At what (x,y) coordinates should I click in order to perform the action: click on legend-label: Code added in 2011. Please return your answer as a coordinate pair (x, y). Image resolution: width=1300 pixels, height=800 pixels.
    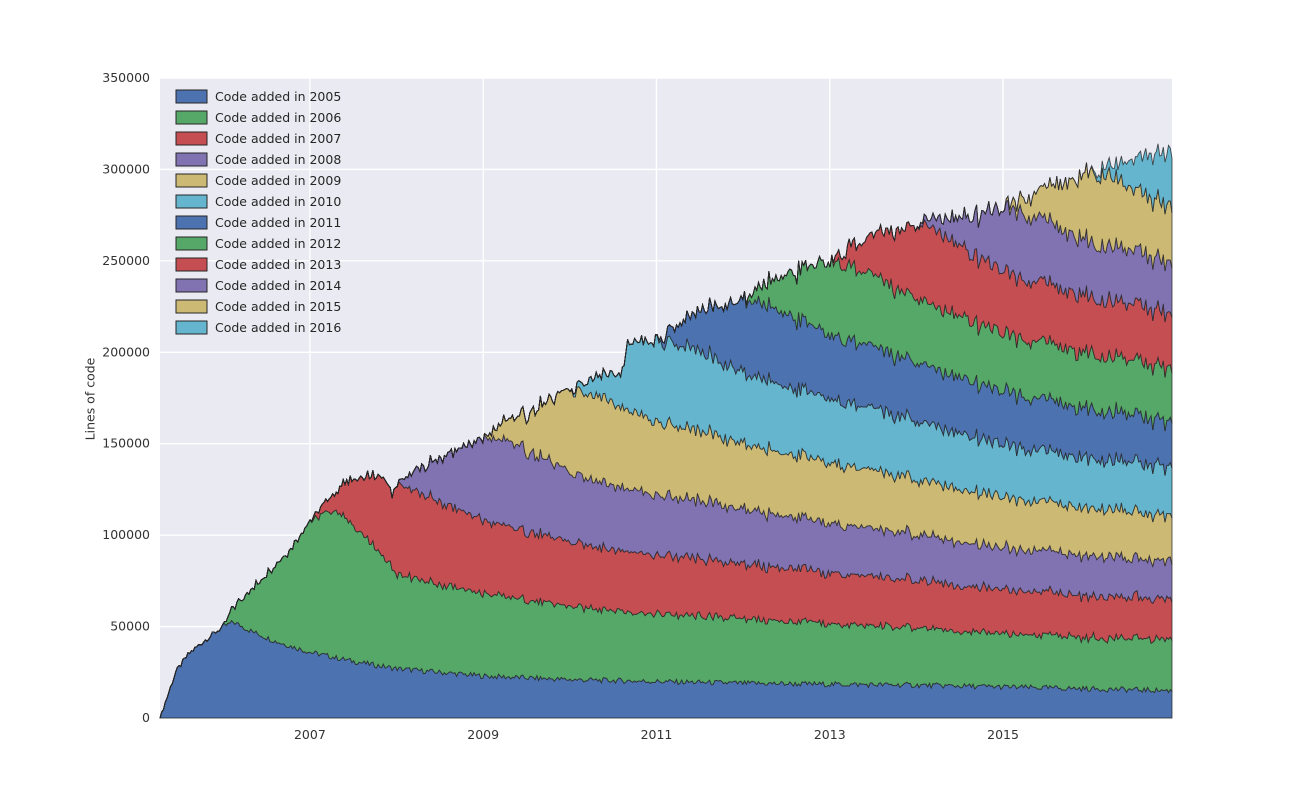
    Looking at the image, I should click on (278, 222).